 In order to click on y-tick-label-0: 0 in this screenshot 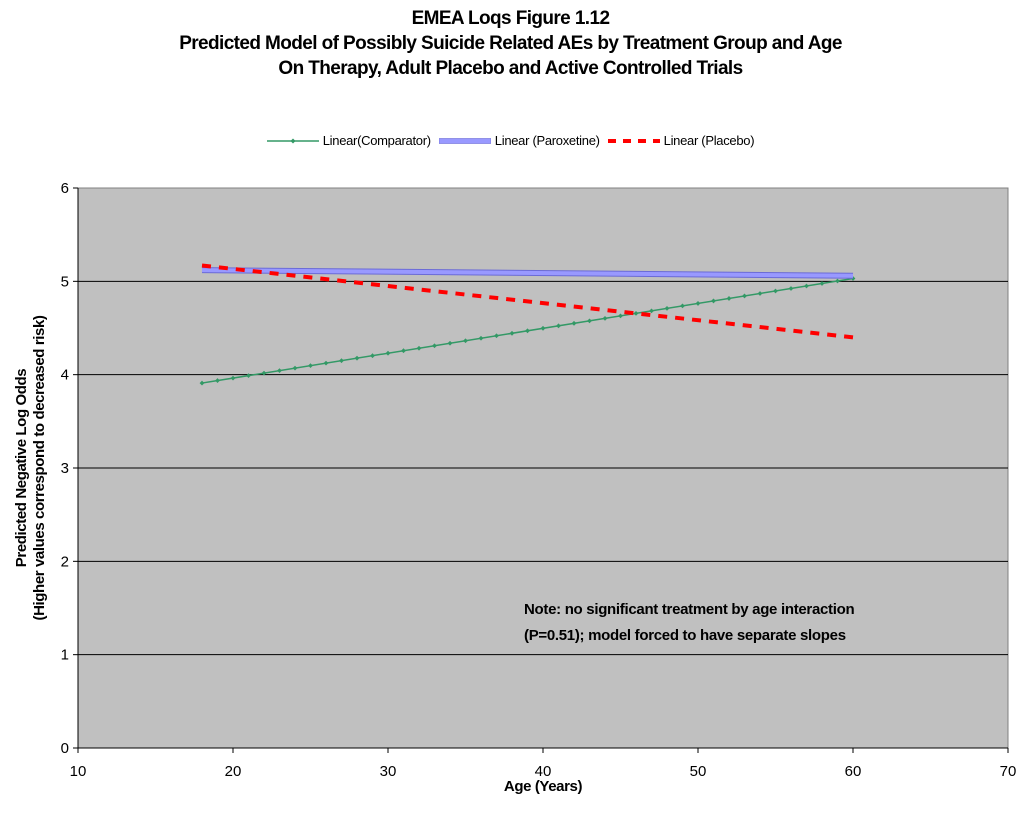, I will do `click(65, 748)`.